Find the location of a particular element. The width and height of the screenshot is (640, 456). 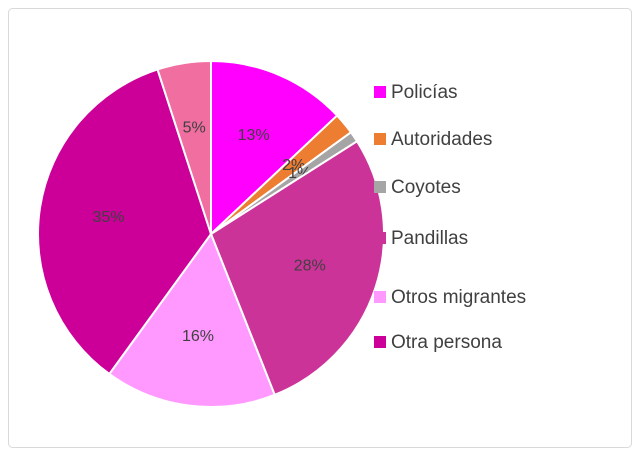

legend-label: Otra persona is located at coordinates (446, 342).